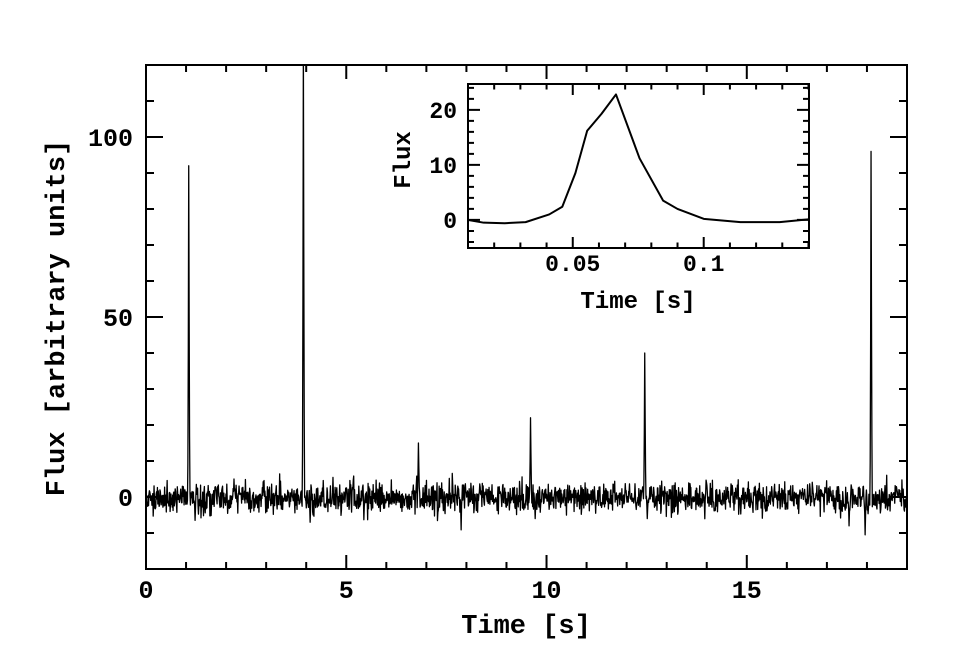 The image size is (975, 650). Describe the element at coordinates (110, 139) in the screenshot. I see `gen-main-y-tick-label: 100` at that location.